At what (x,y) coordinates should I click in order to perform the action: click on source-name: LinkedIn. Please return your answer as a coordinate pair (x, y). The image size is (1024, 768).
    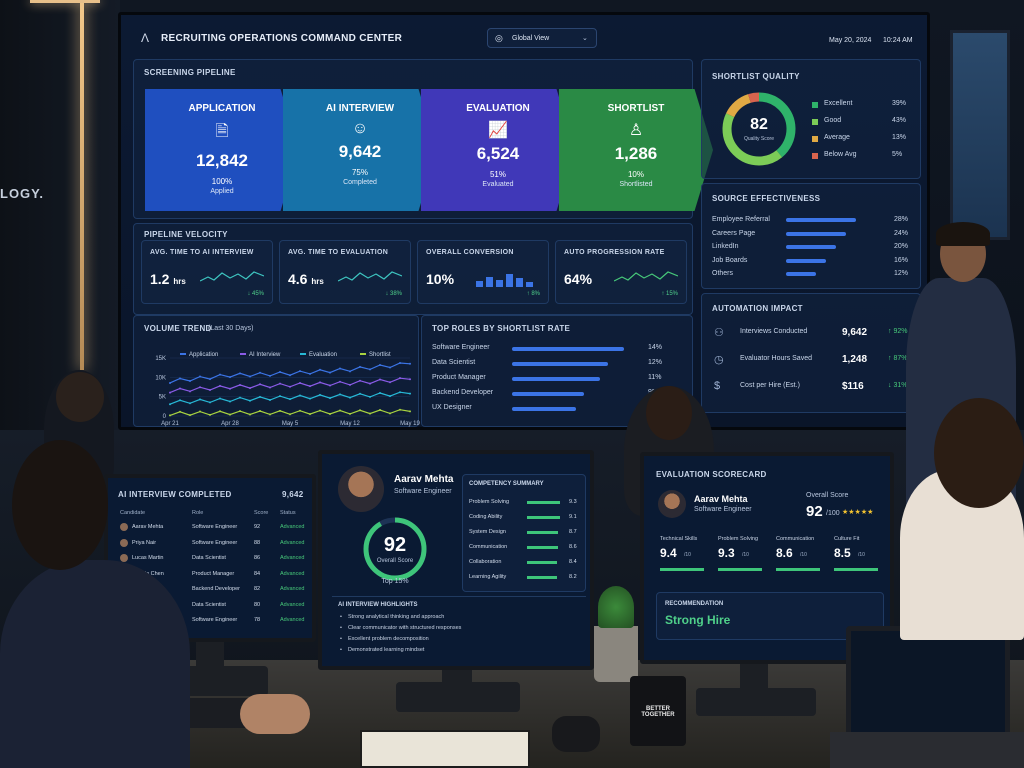
    Looking at the image, I should click on (725, 246).